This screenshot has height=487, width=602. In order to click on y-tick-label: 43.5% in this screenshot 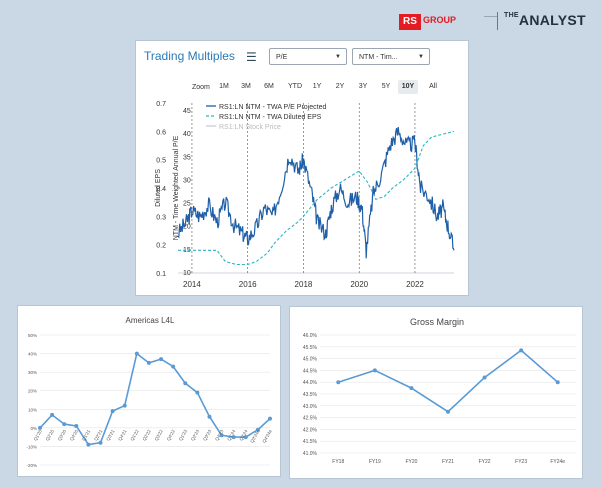, I will do `click(310, 395)`.